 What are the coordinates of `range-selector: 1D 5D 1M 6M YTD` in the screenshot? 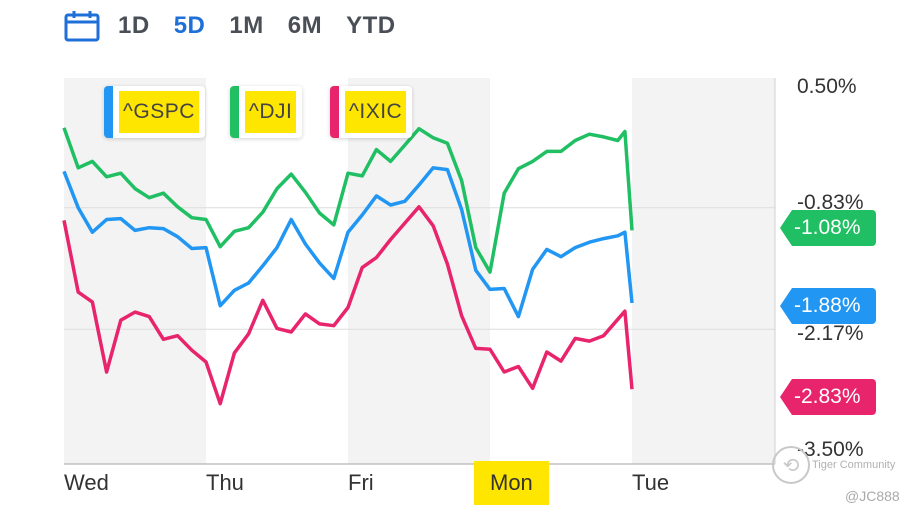 It's located at (242, 26).